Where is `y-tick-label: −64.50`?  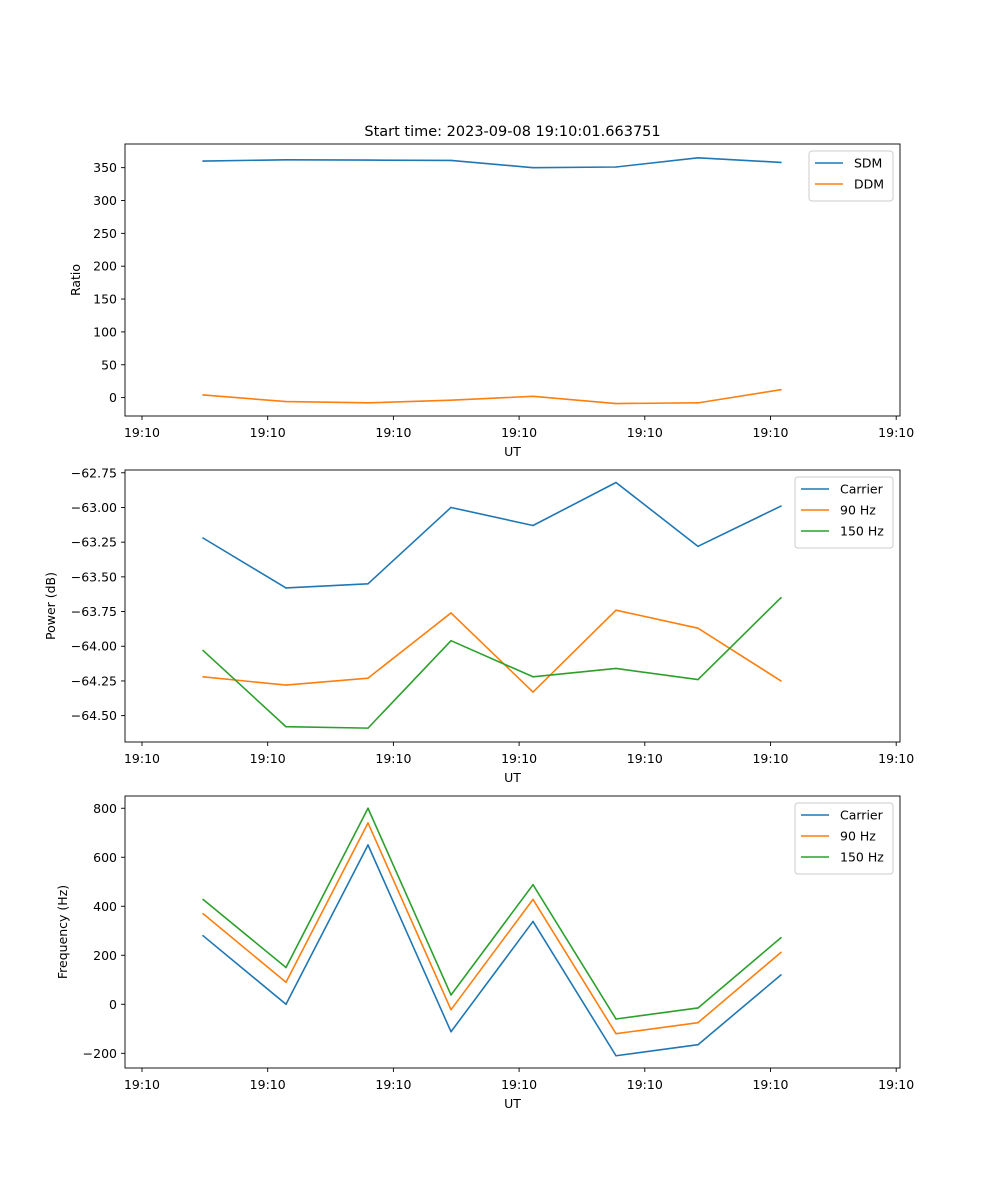 y-tick-label: −64.50 is located at coordinates (94, 715).